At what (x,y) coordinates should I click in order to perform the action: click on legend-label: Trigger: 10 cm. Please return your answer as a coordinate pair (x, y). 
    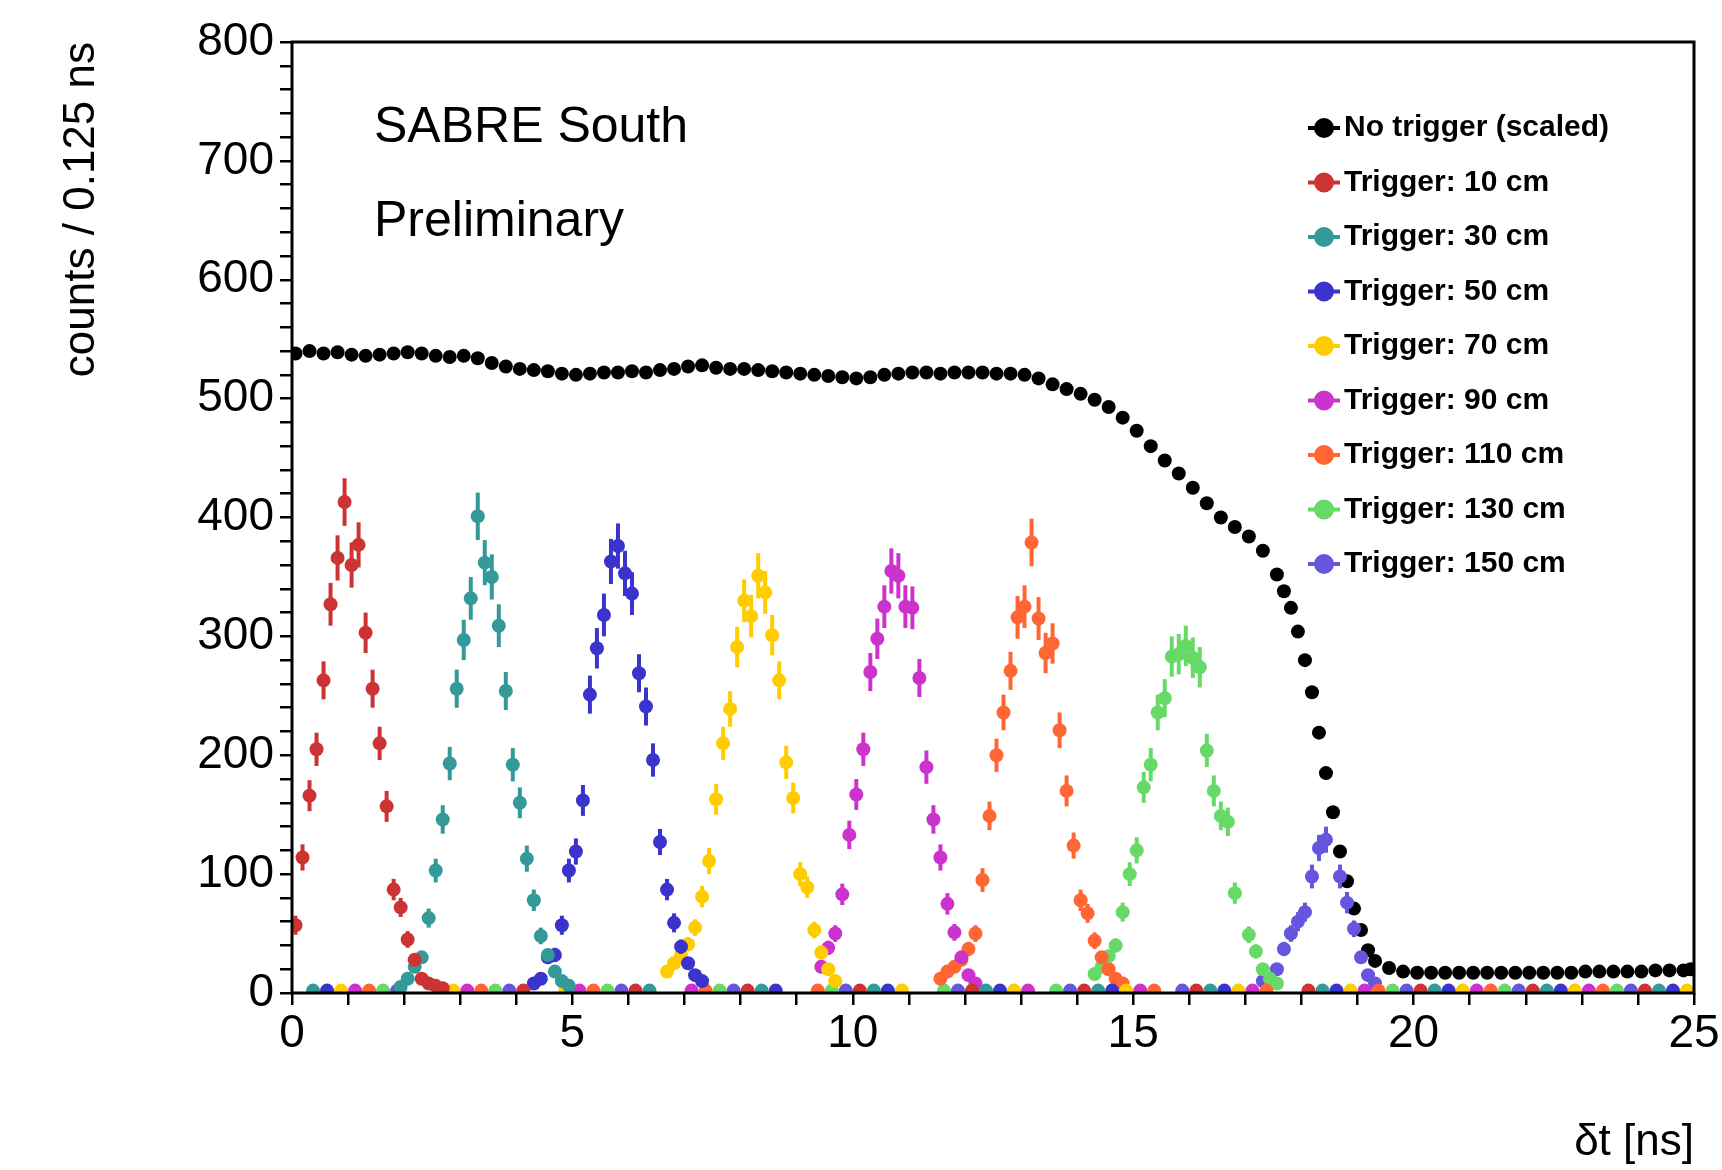
    Looking at the image, I should click on (1447, 180).